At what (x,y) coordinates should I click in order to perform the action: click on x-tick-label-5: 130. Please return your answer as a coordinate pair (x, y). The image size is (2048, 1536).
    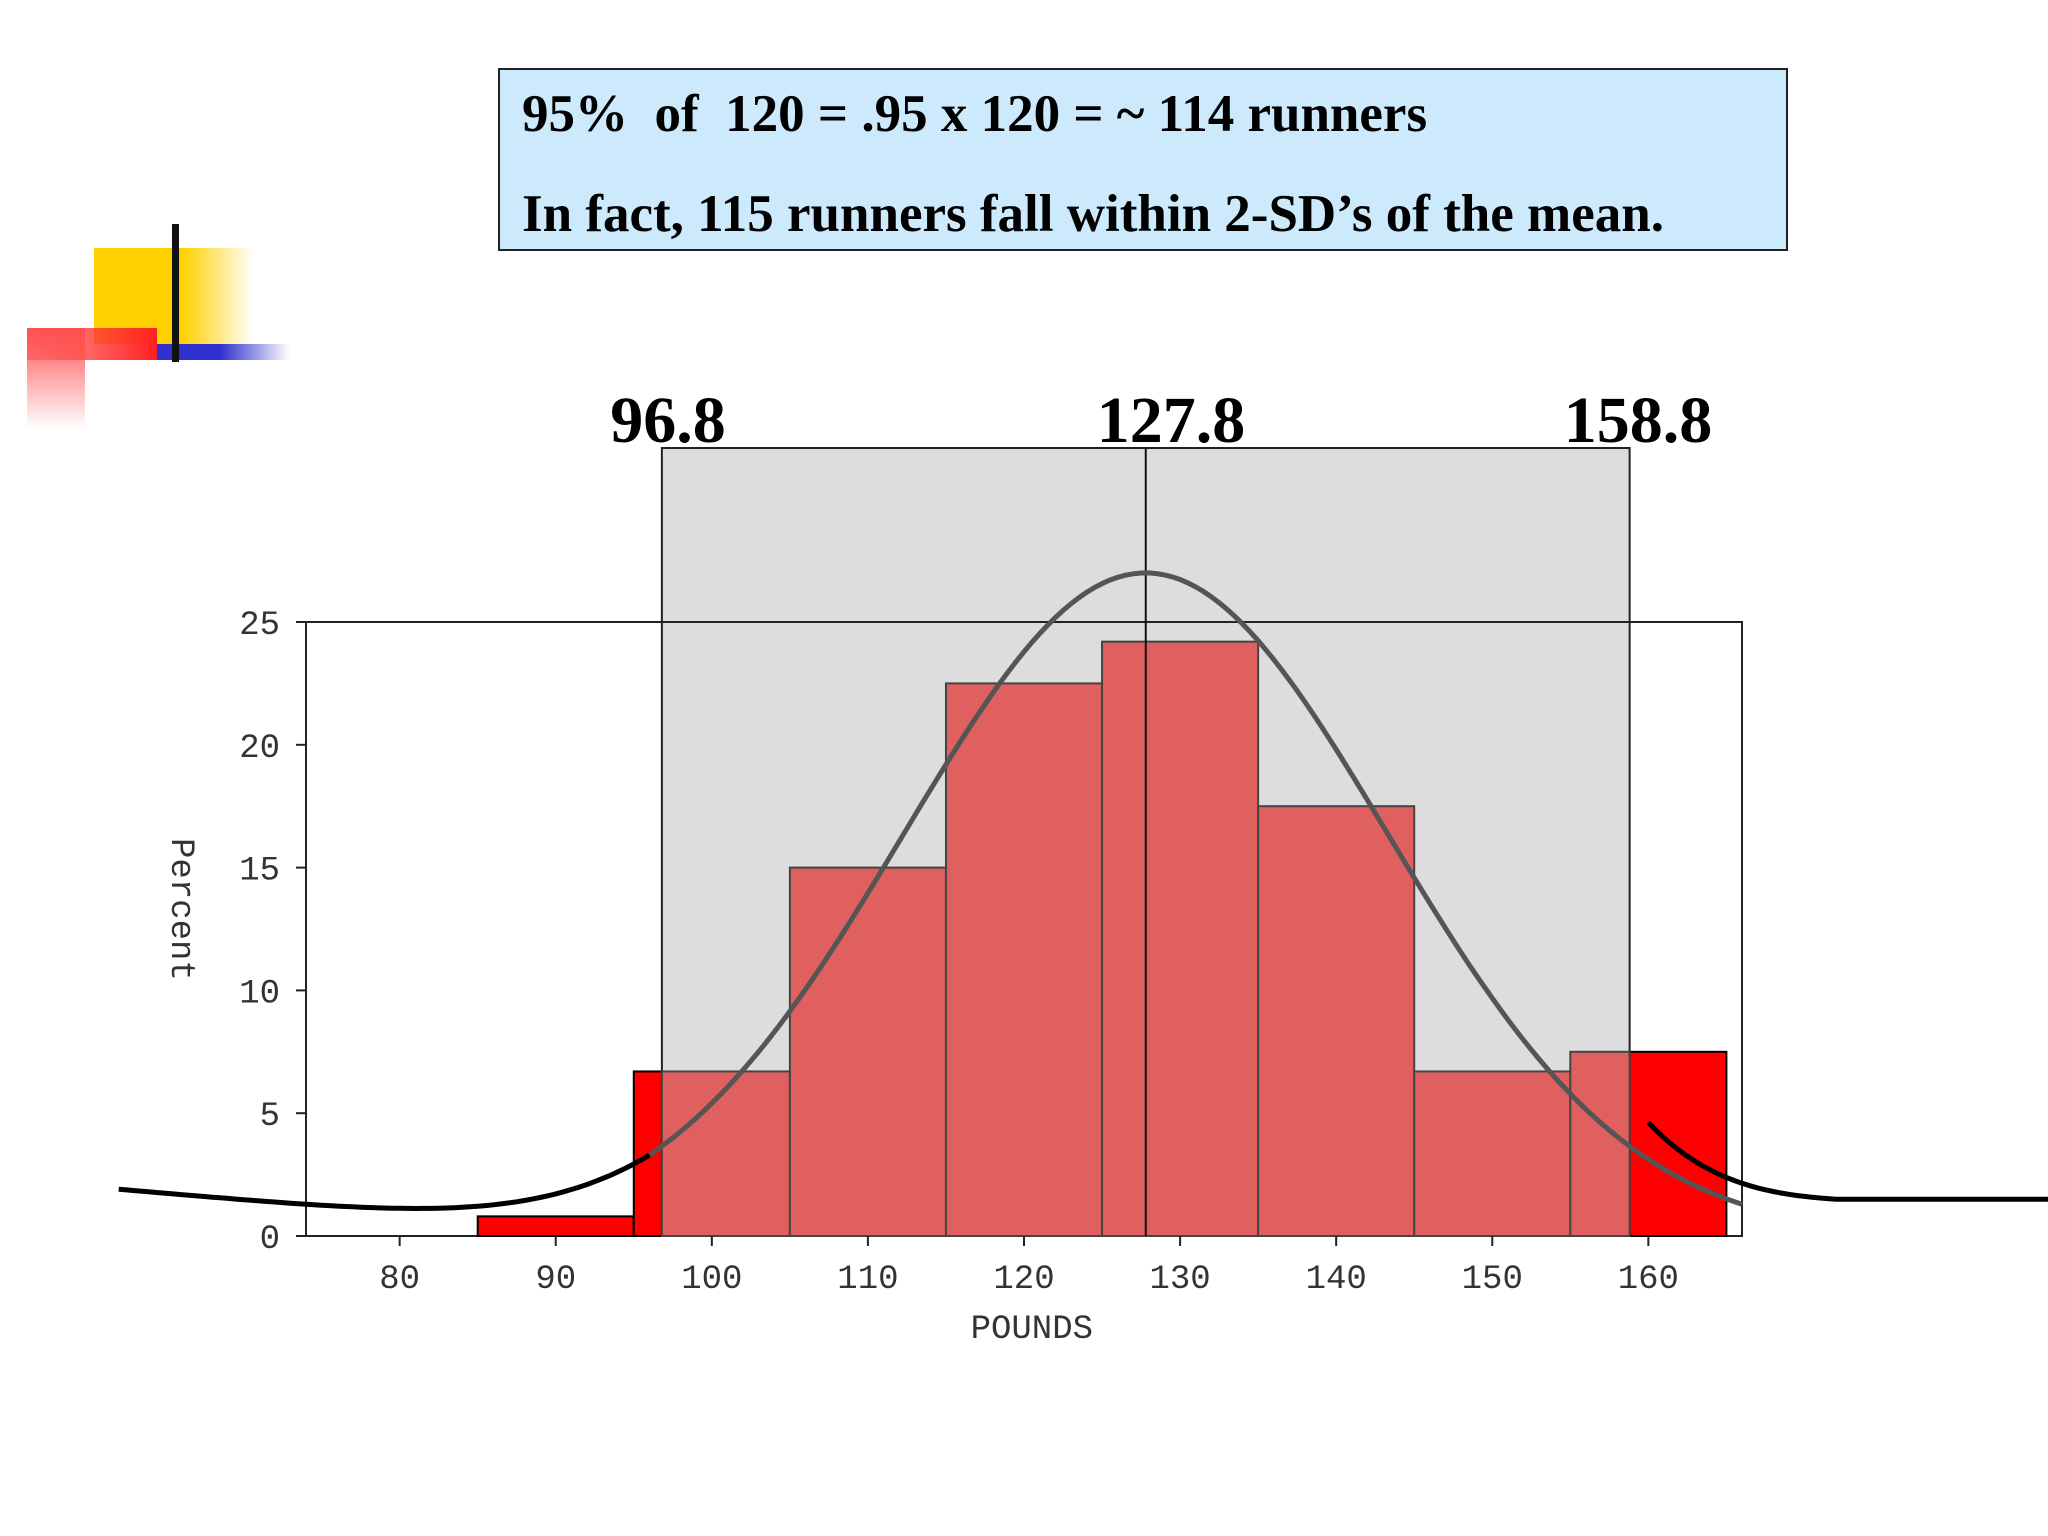
    Looking at the image, I should click on (1179, 1280).